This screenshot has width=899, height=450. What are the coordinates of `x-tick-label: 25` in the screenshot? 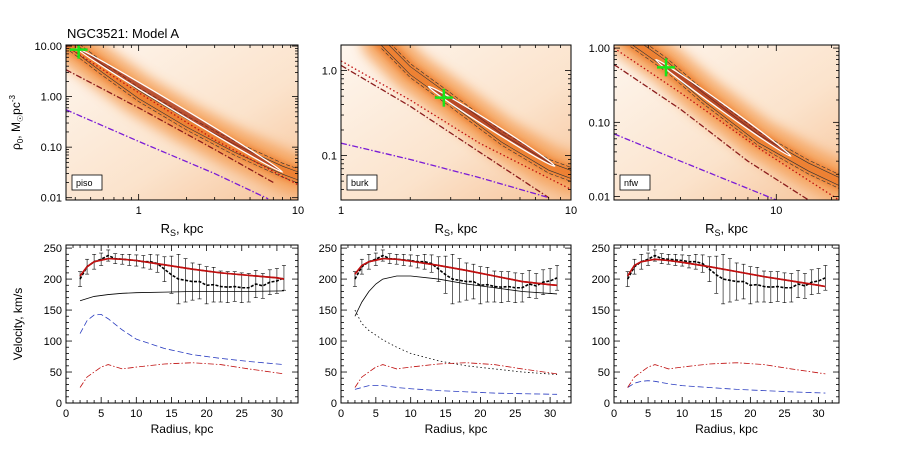 It's located at (784, 414).